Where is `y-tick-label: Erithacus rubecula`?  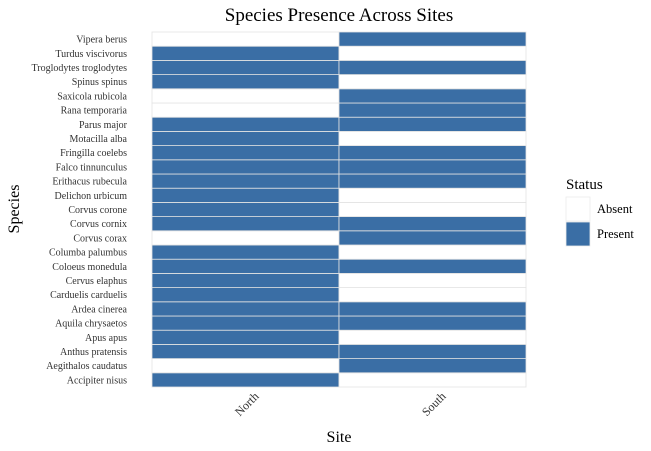
y-tick-label: Erithacus rubecula is located at coordinates (89, 182).